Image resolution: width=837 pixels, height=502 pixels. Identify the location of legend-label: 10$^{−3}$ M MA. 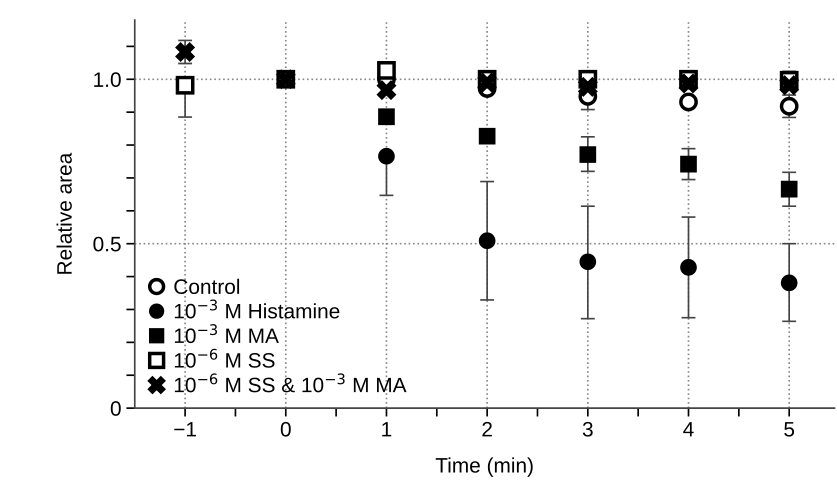
(226, 334).